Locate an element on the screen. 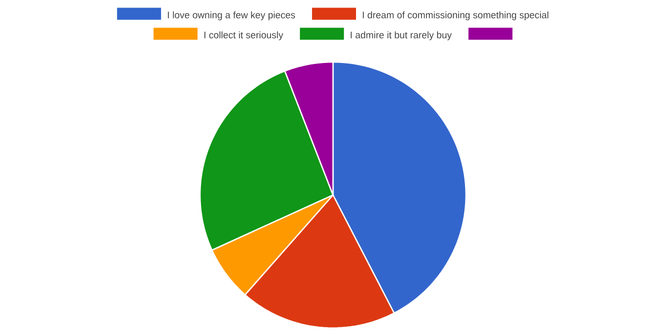 This screenshot has width=666, height=330. legend-label: I love owning a few key pieces is located at coordinates (232, 15).